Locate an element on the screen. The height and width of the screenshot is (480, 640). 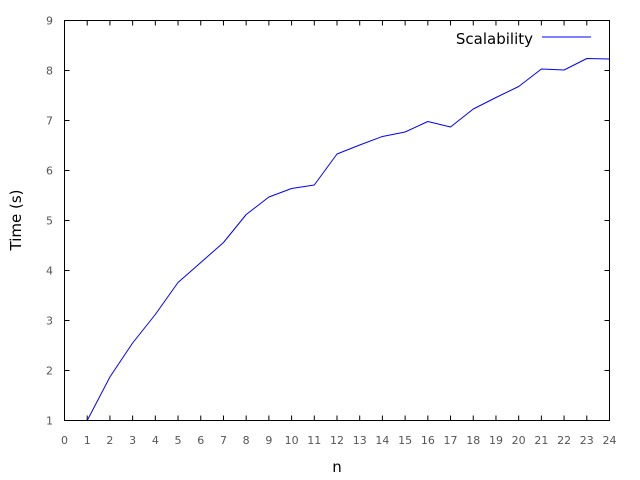
x-tick-label: 19 is located at coordinates (496, 440).